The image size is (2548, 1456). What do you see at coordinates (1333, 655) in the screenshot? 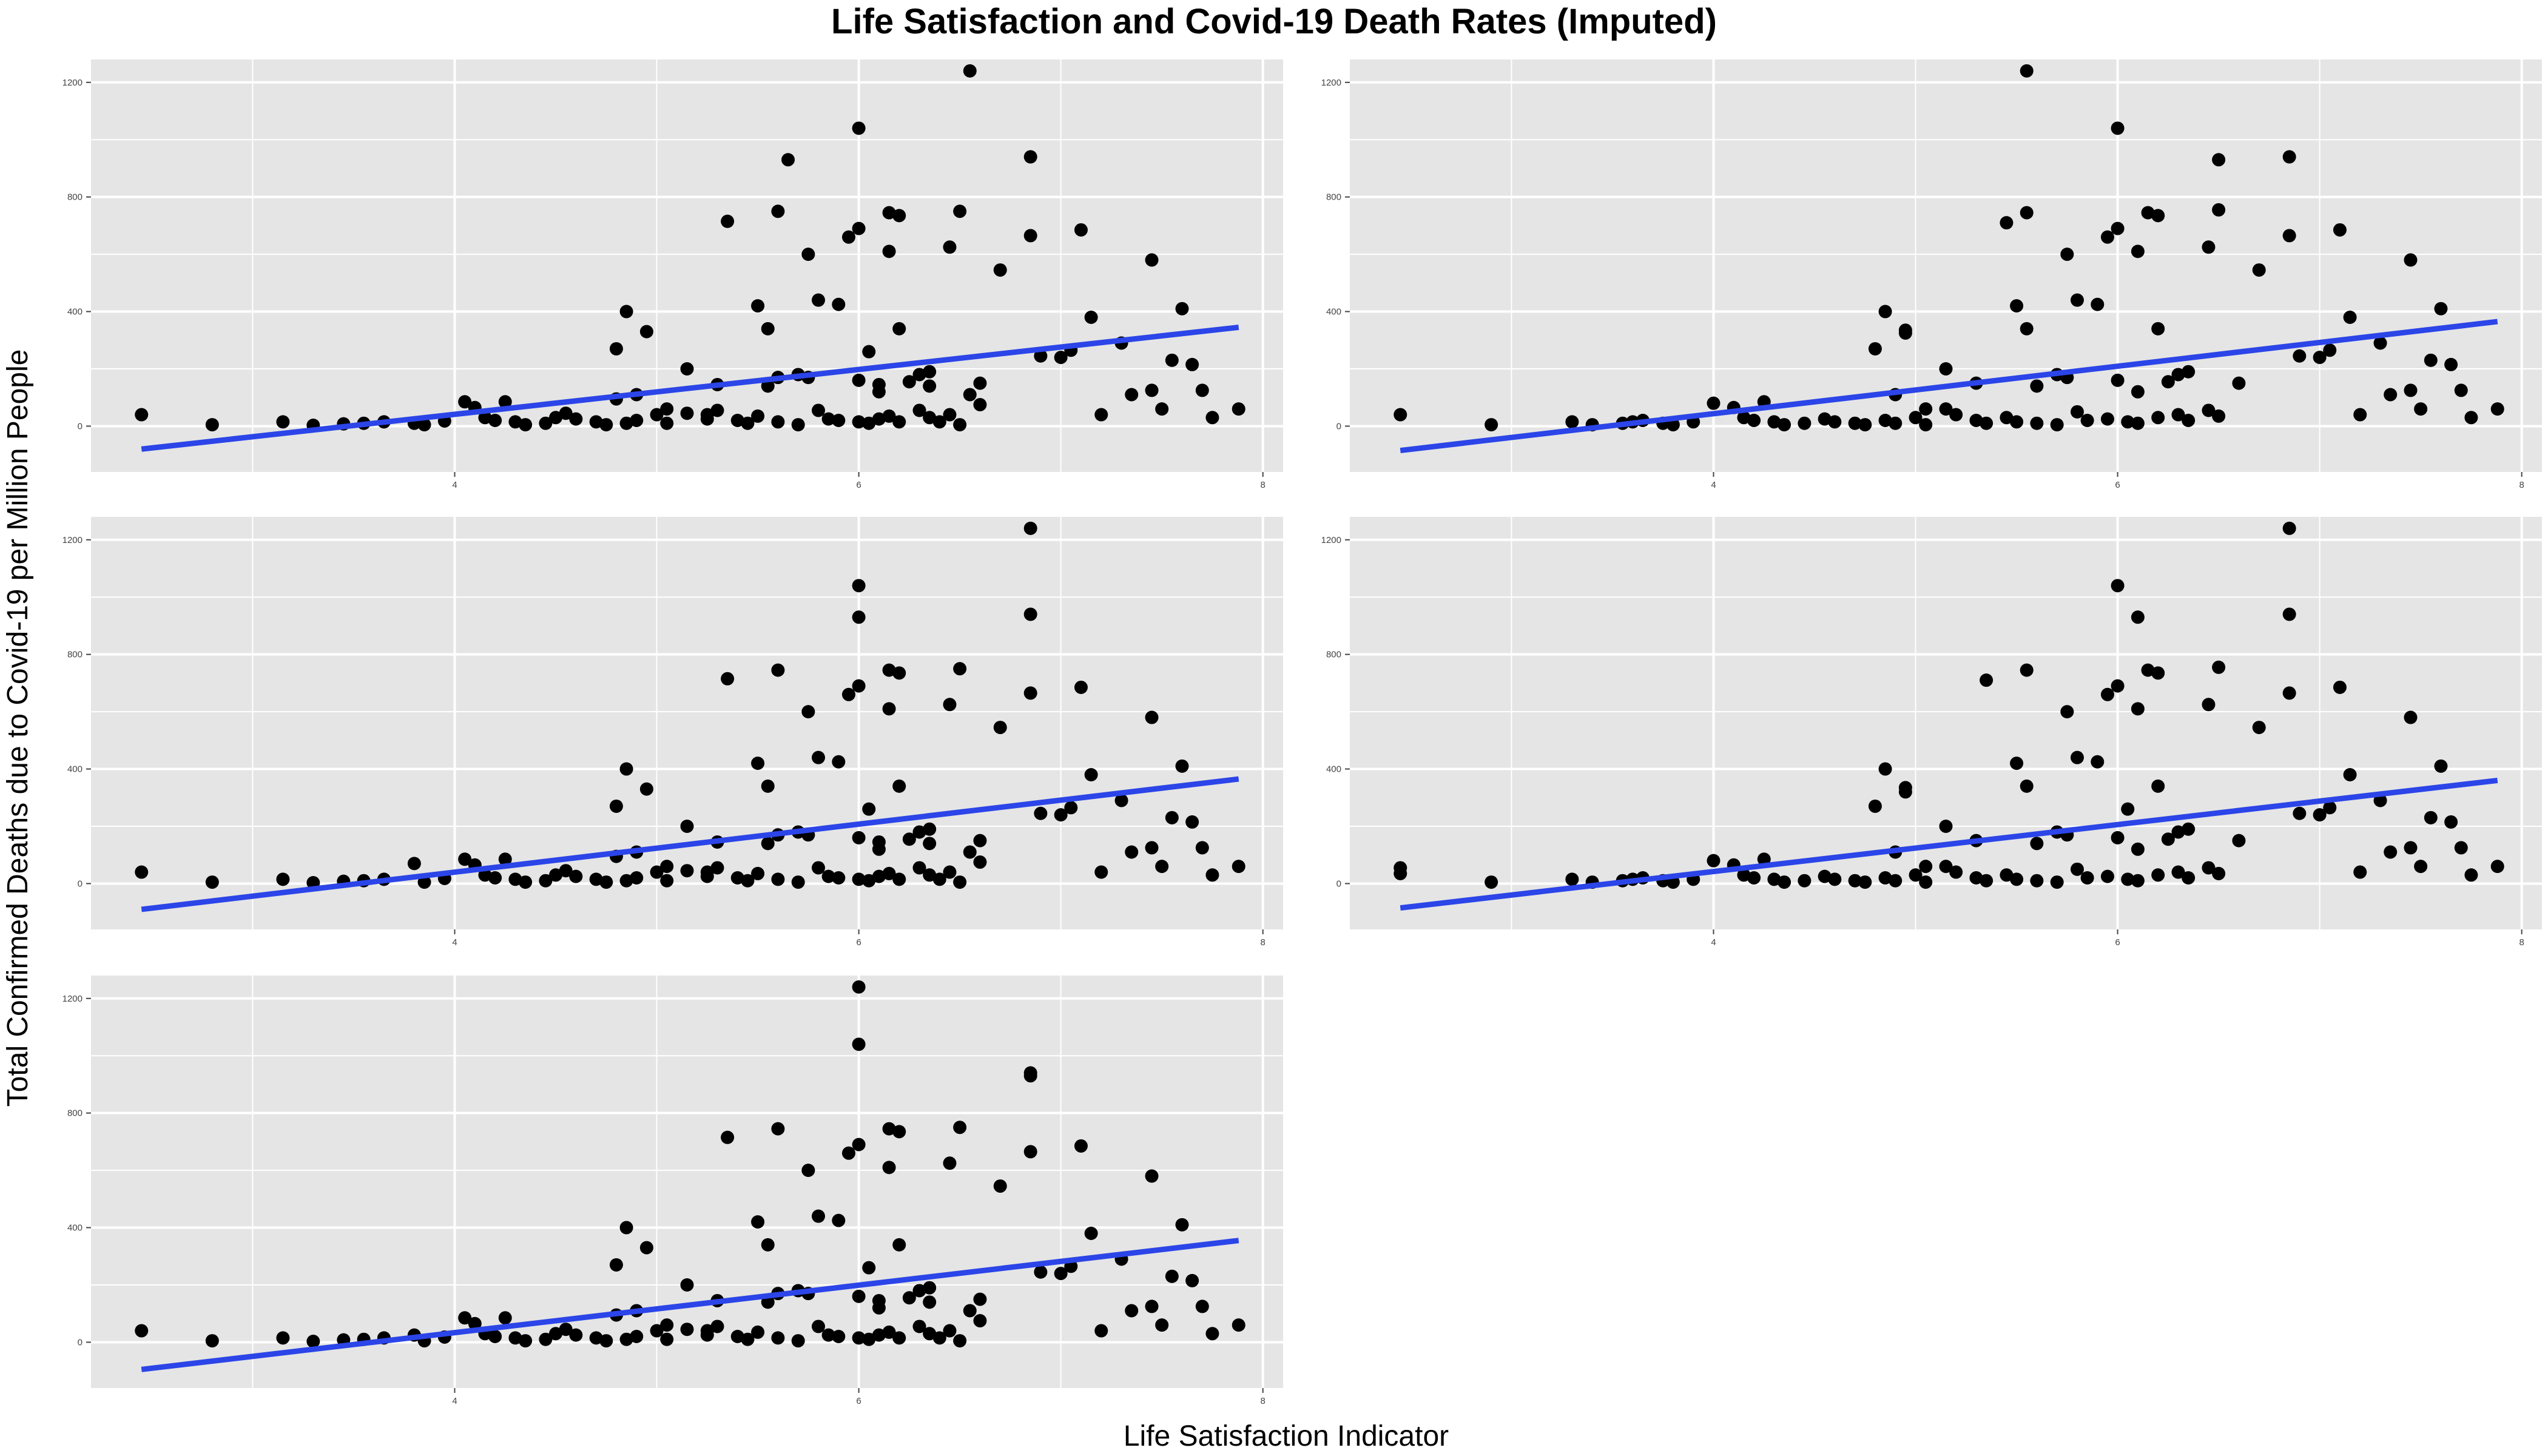
I see `y-tick-label: 800` at bounding box center [1333, 655].